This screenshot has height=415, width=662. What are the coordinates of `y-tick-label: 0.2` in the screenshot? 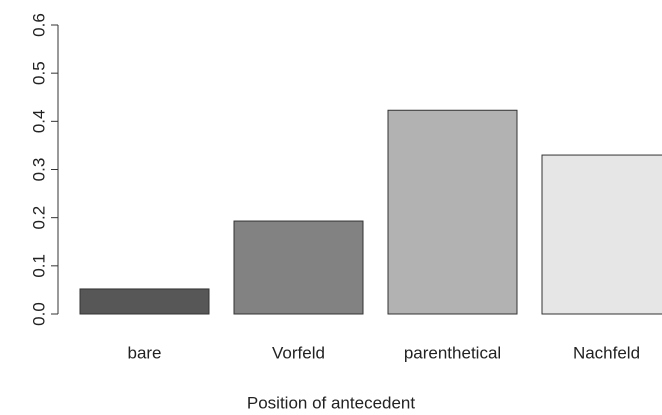 It's located at (38, 218).